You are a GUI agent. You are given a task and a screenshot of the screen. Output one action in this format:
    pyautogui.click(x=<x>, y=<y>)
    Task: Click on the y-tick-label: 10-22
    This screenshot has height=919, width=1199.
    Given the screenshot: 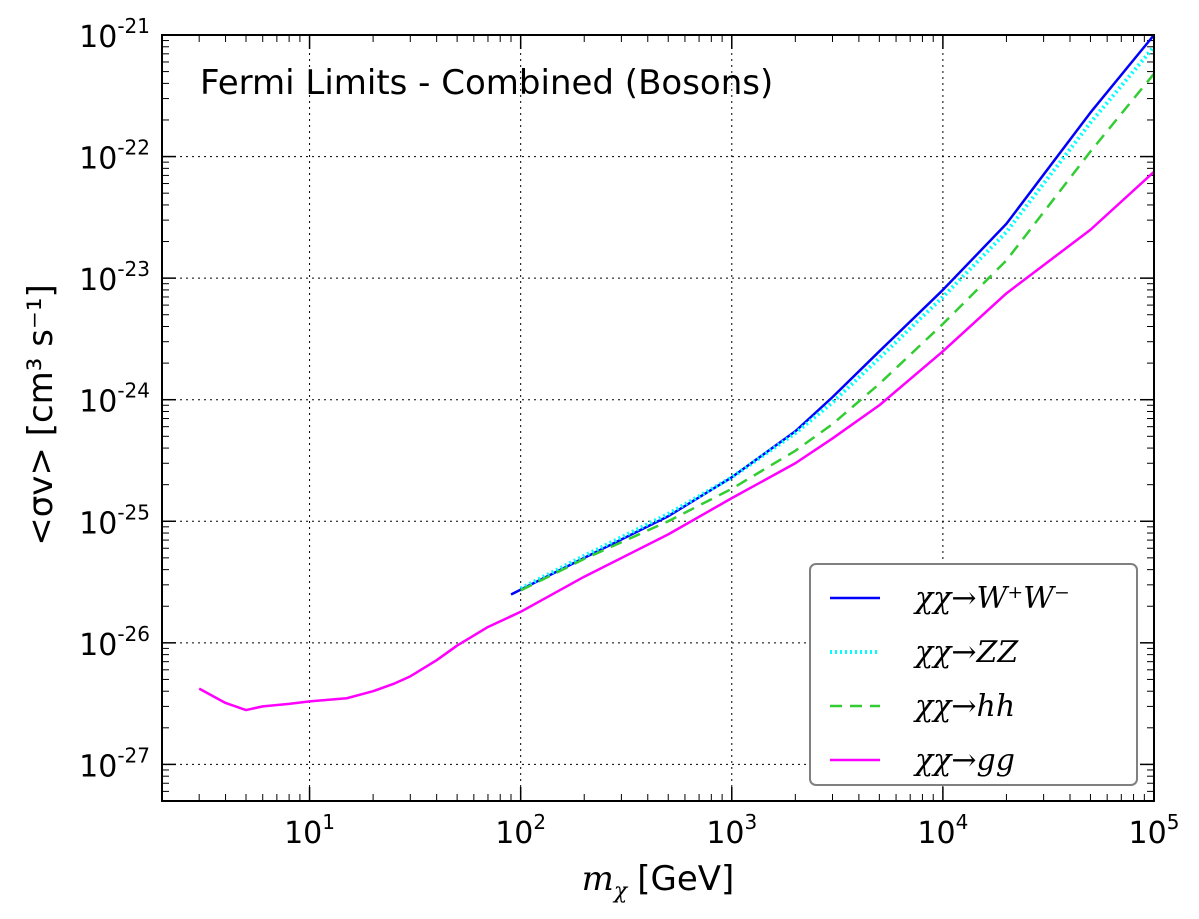 What is the action you would take?
    pyautogui.click(x=114, y=156)
    